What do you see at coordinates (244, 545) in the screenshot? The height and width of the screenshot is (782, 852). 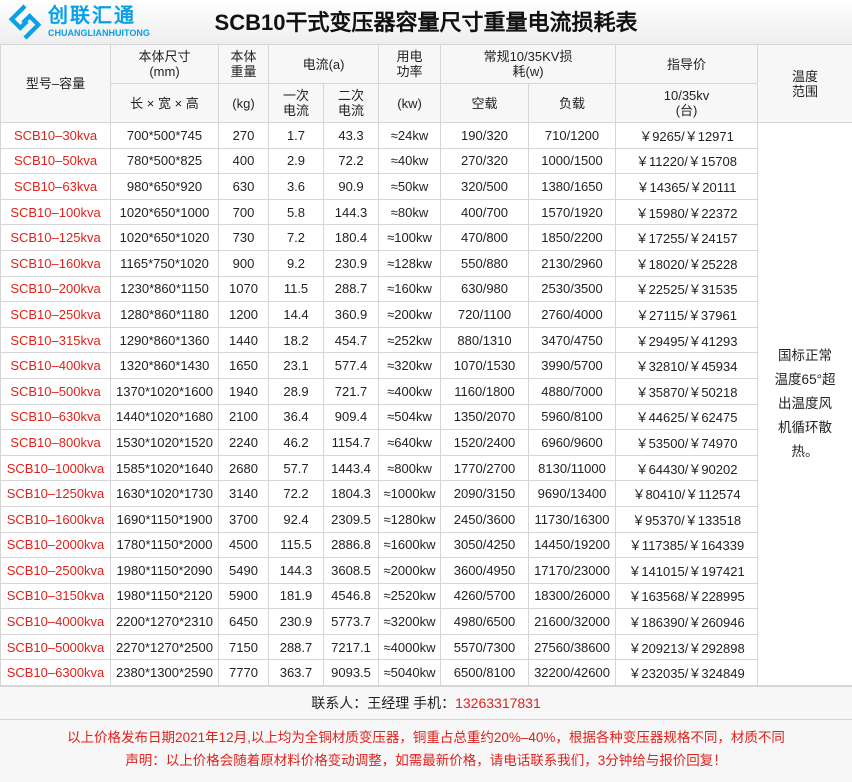 I see `cell-weight: 4500` at bounding box center [244, 545].